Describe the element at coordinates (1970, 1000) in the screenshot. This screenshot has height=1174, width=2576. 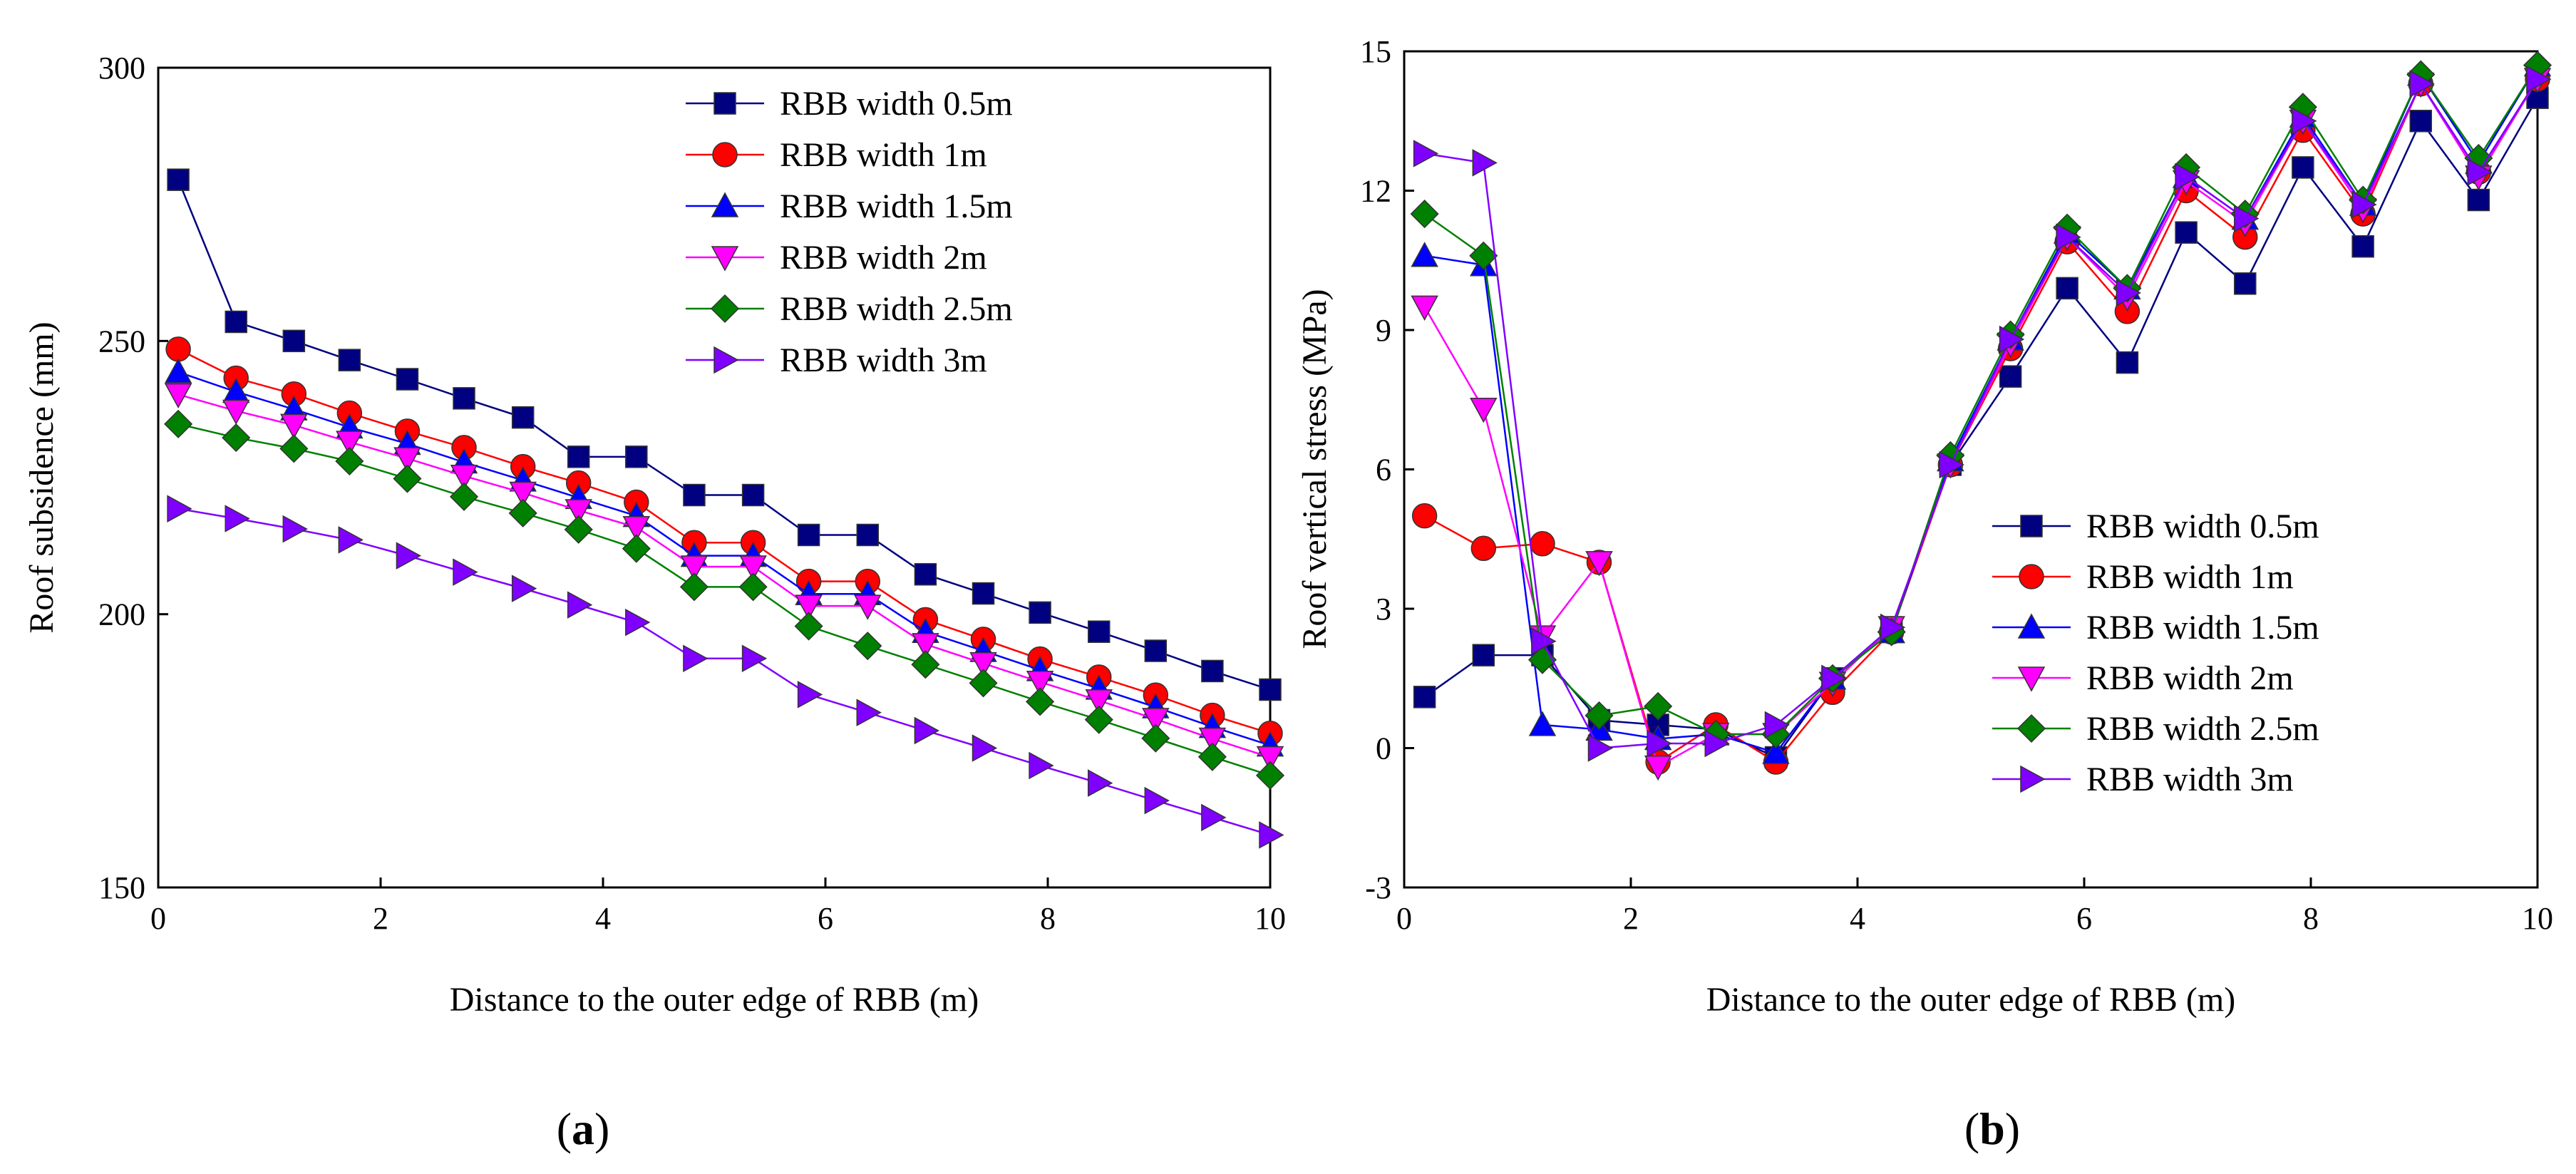
I see `x-axis-label-b: Distance to the outer edge of RBB (m)` at that location.